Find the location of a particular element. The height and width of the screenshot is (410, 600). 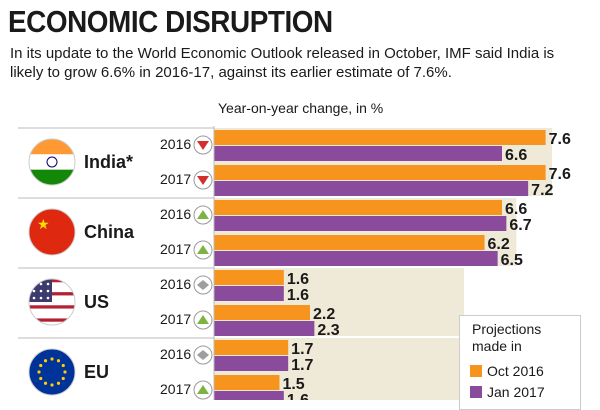

bar-value-label: 6.2 is located at coordinates (499, 244).